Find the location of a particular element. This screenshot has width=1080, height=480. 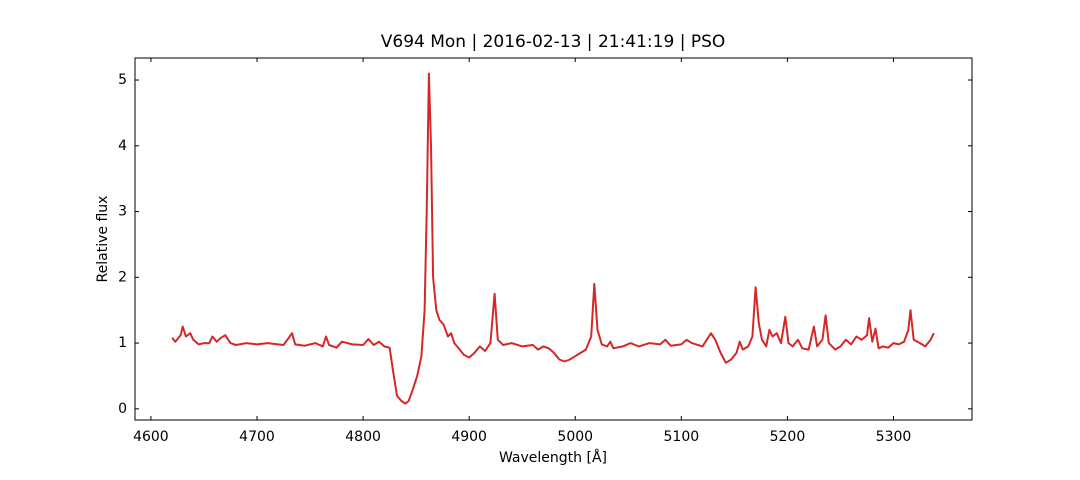

x-tick-label: 5200 is located at coordinates (788, 437).